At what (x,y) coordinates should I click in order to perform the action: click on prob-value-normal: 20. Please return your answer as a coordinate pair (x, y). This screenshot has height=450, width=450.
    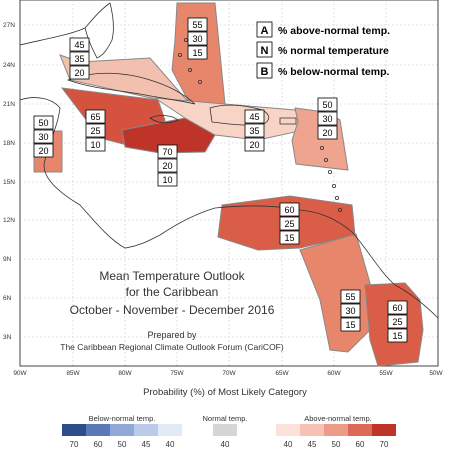
    Looking at the image, I should click on (167, 166).